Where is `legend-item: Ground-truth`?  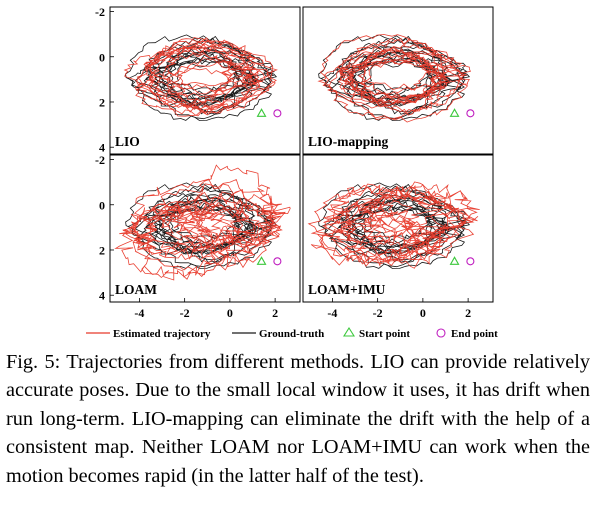
legend-item: Ground-truth is located at coordinates (278, 334).